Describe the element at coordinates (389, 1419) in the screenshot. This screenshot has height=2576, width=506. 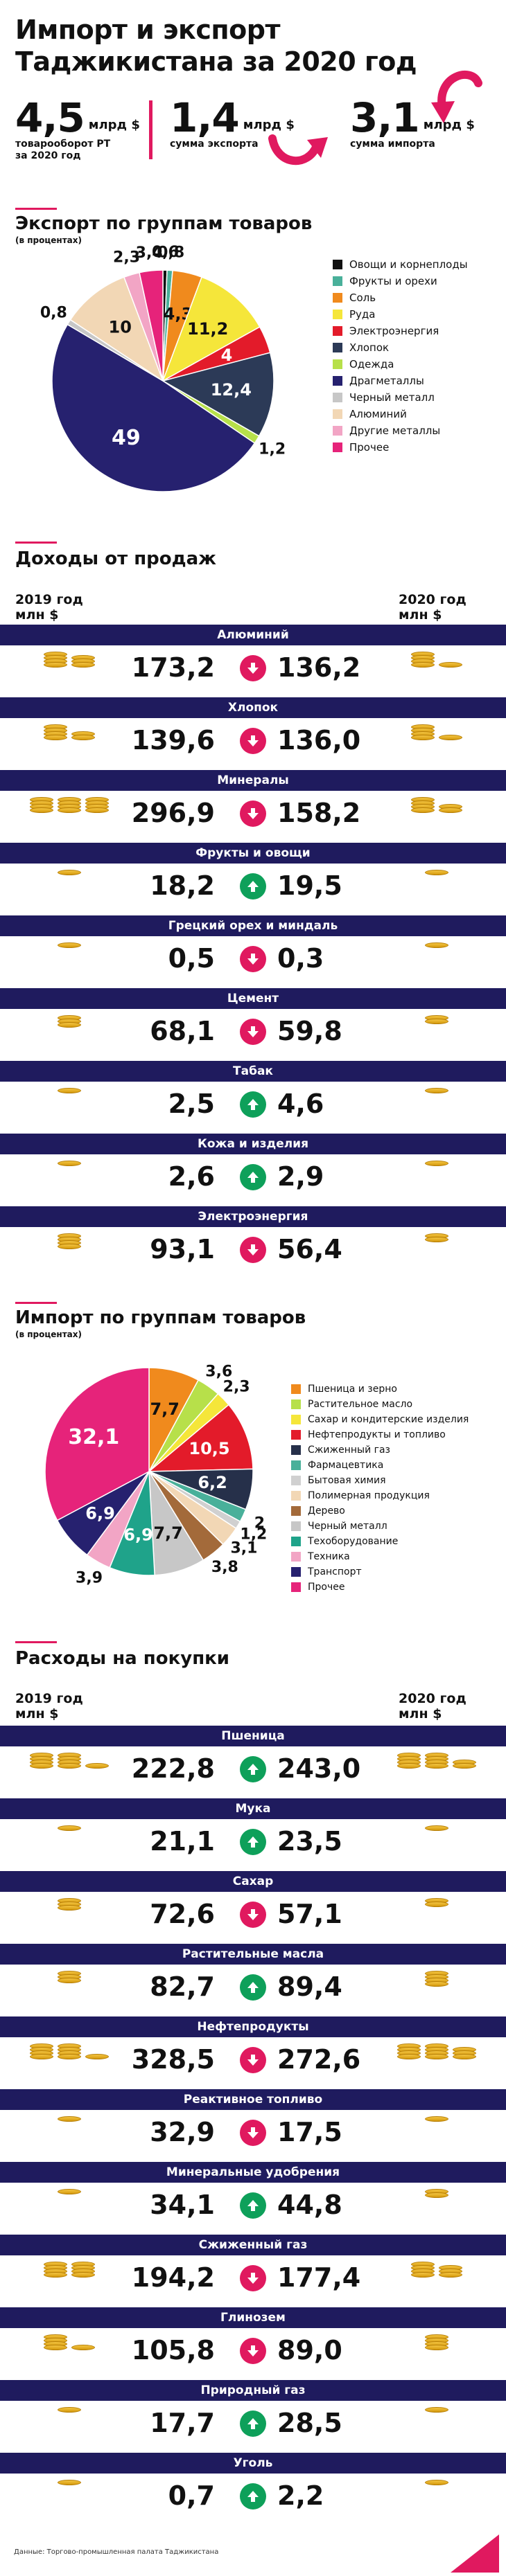
I see `legend-label: Сахар и кондитерские изделия` at that location.